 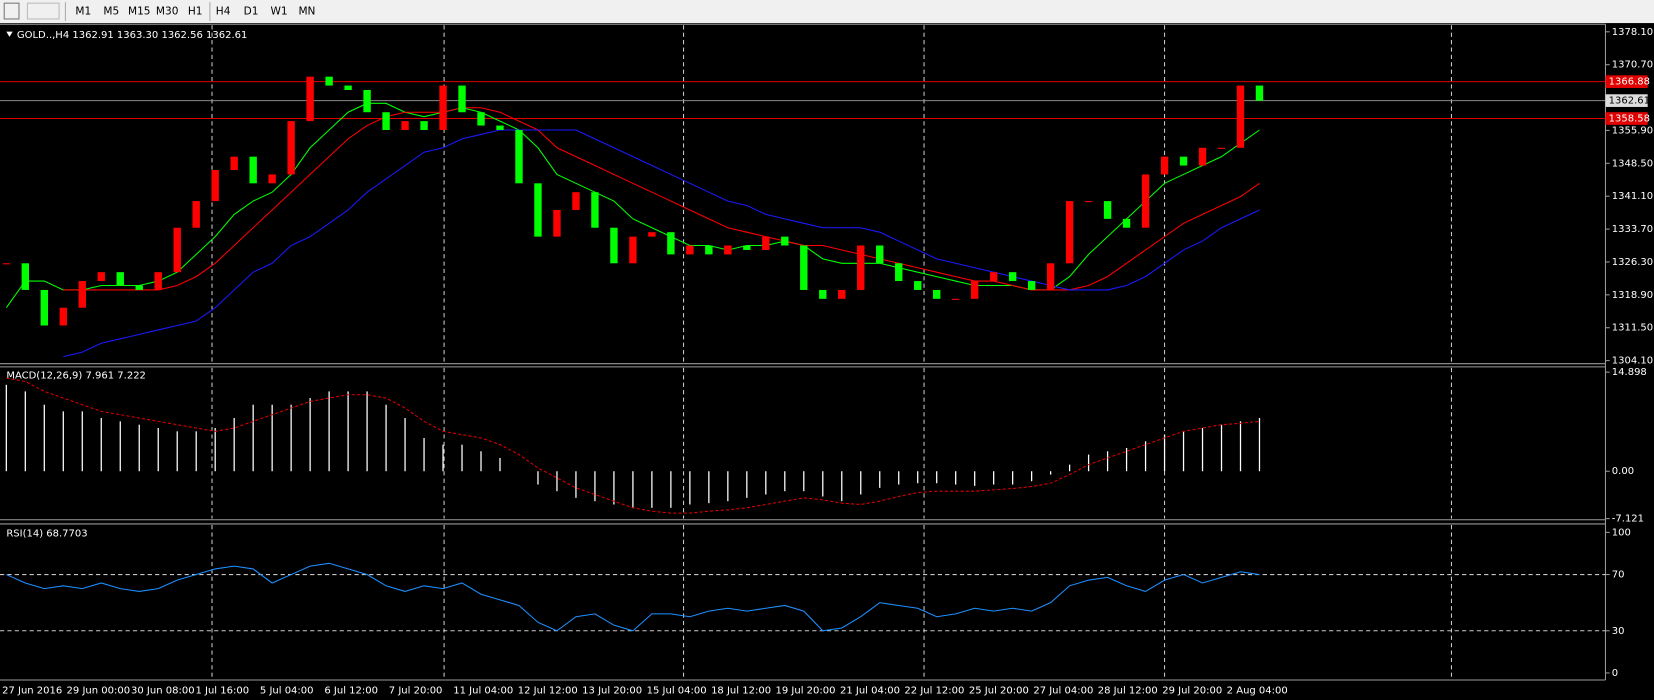 What do you see at coordinates (548, 691) in the screenshot?
I see `x-tick-label: 12 Jul 12:00` at bounding box center [548, 691].